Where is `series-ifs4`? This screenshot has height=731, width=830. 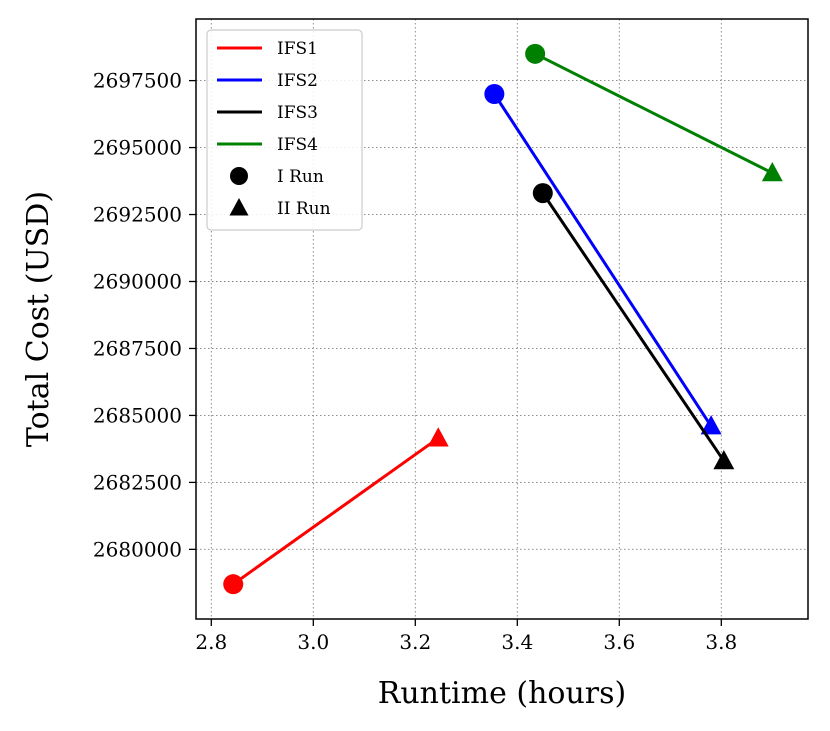
series-ifs4 is located at coordinates (654, 112).